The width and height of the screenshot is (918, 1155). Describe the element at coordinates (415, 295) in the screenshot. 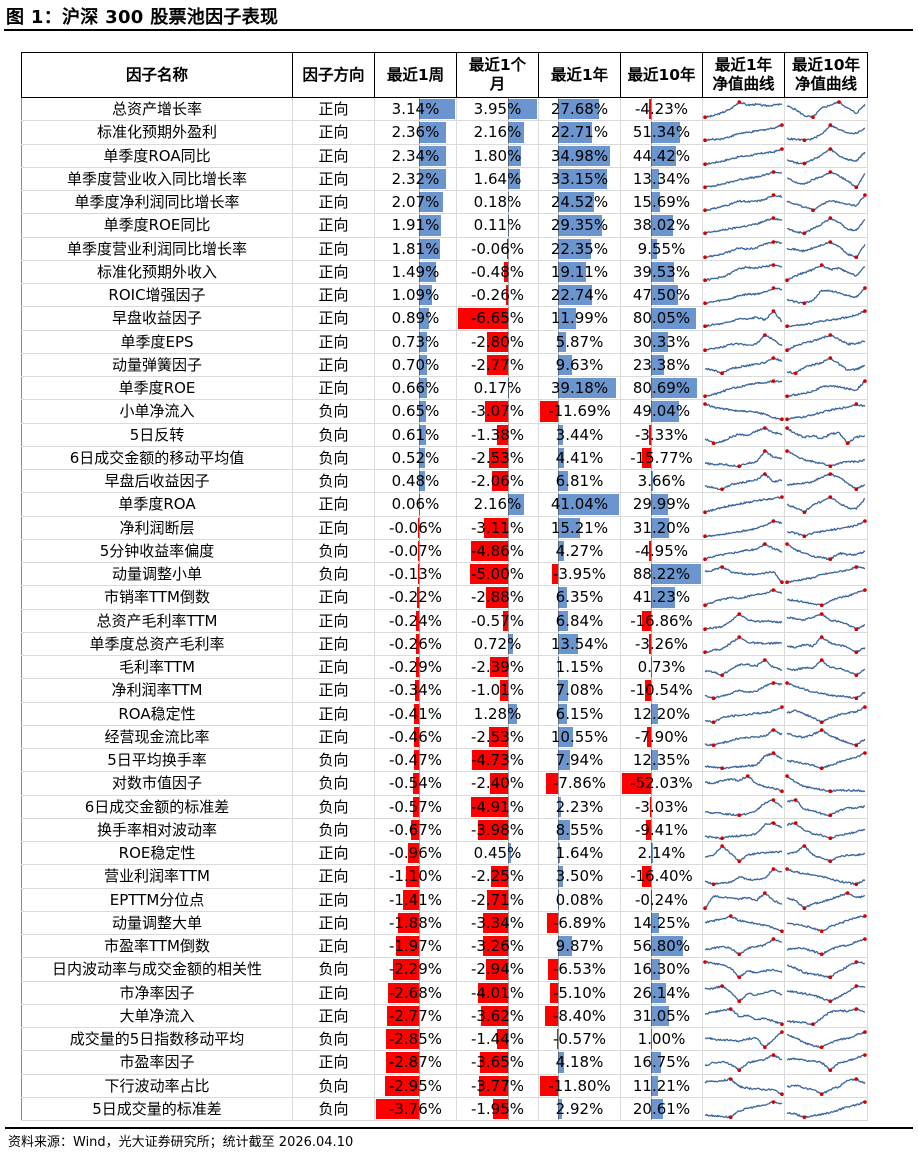

I see `last-1-week-cell: 1.09%` at that location.